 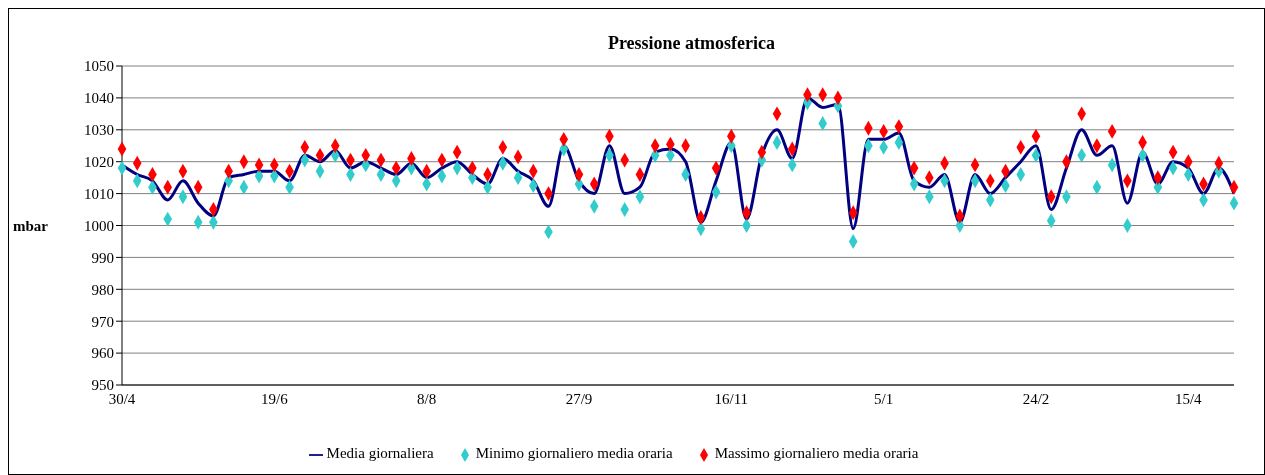 I want to click on y-tick-label: 990, so click(x=102, y=257).